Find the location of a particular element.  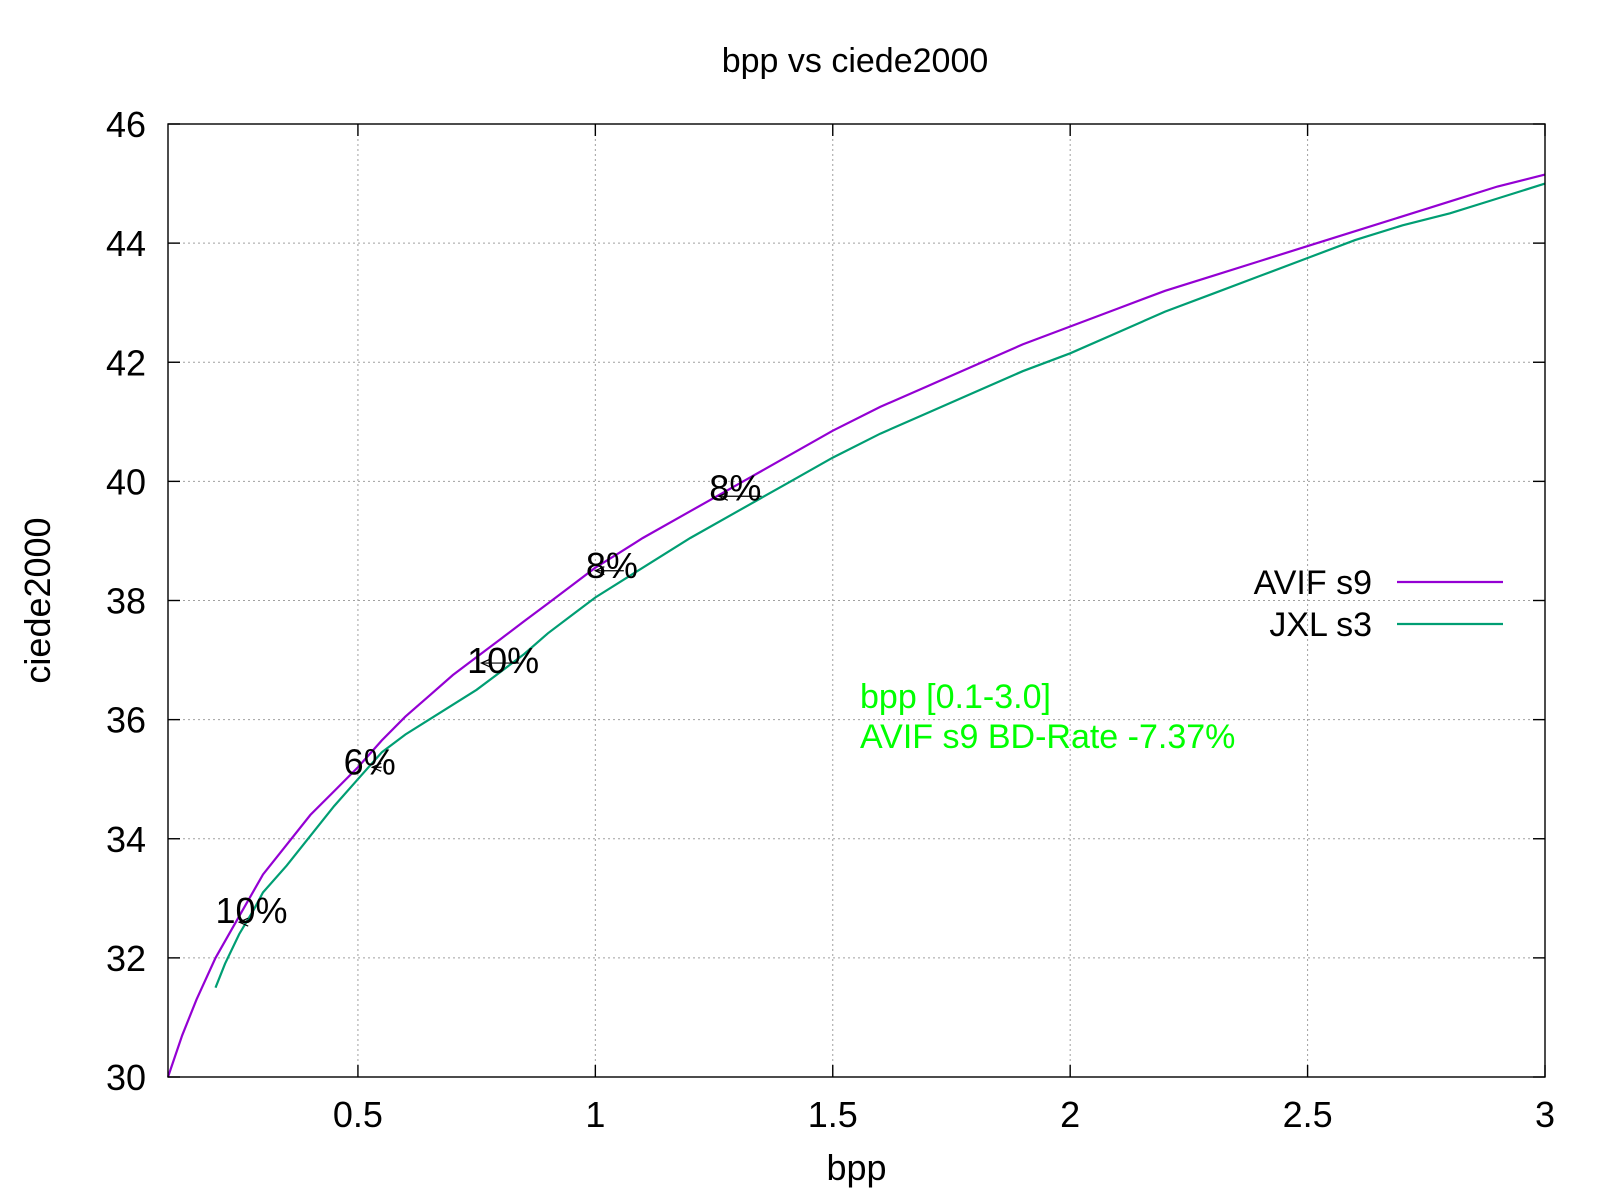

y-tick-label: 46 is located at coordinates (126, 124).